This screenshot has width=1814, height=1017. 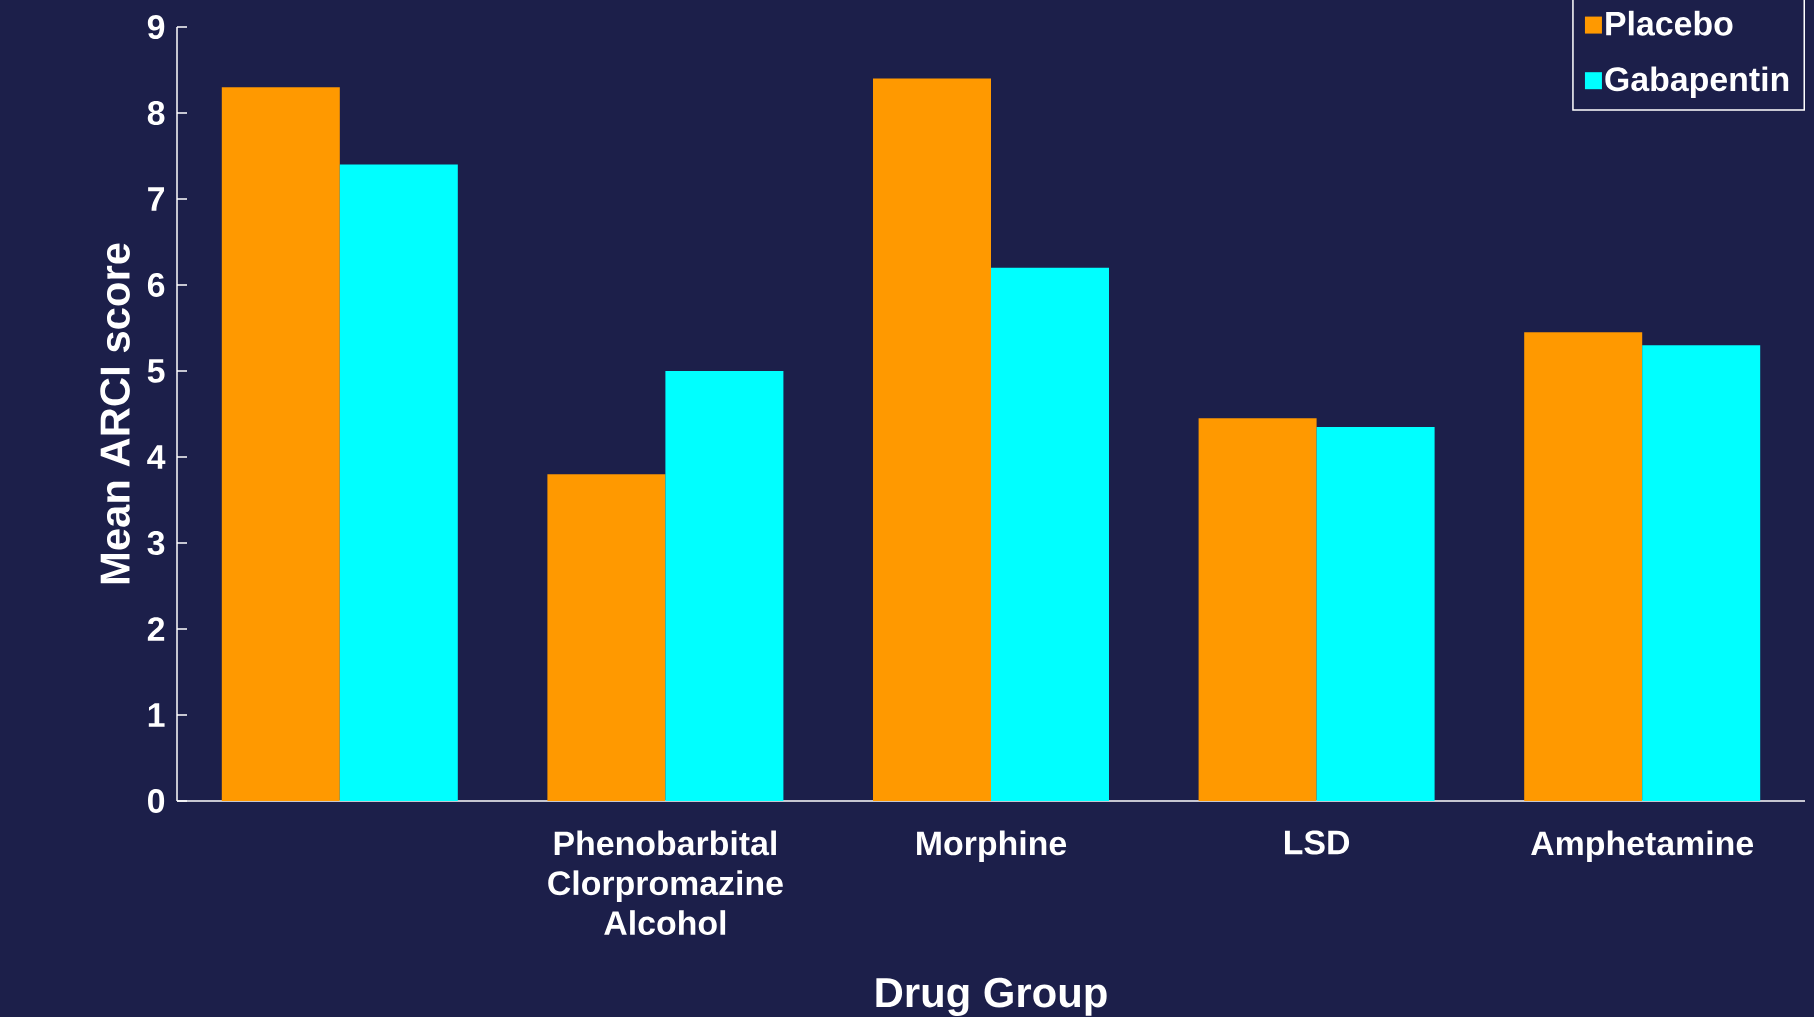 What do you see at coordinates (156, 457) in the screenshot?
I see `y-tick-label: 4` at bounding box center [156, 457].